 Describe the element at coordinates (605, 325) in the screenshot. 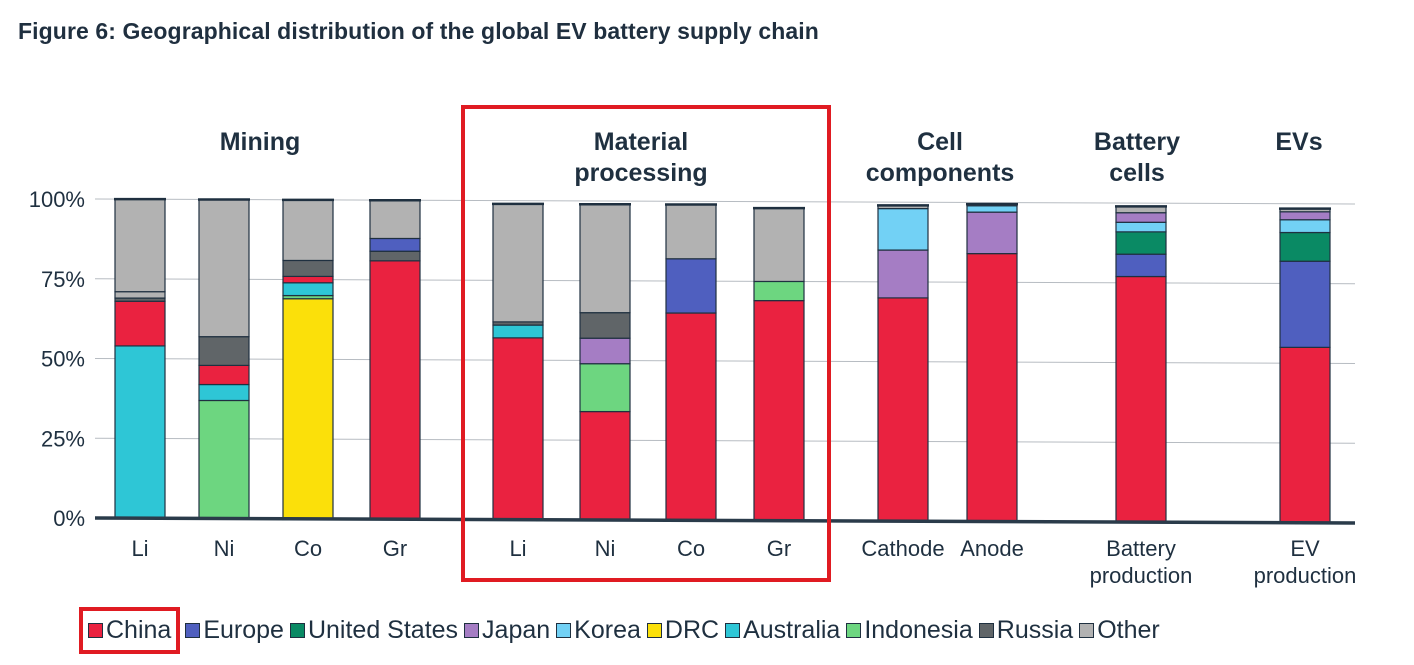

I see `bar-segment-material-processing-ni-russia` at that location.